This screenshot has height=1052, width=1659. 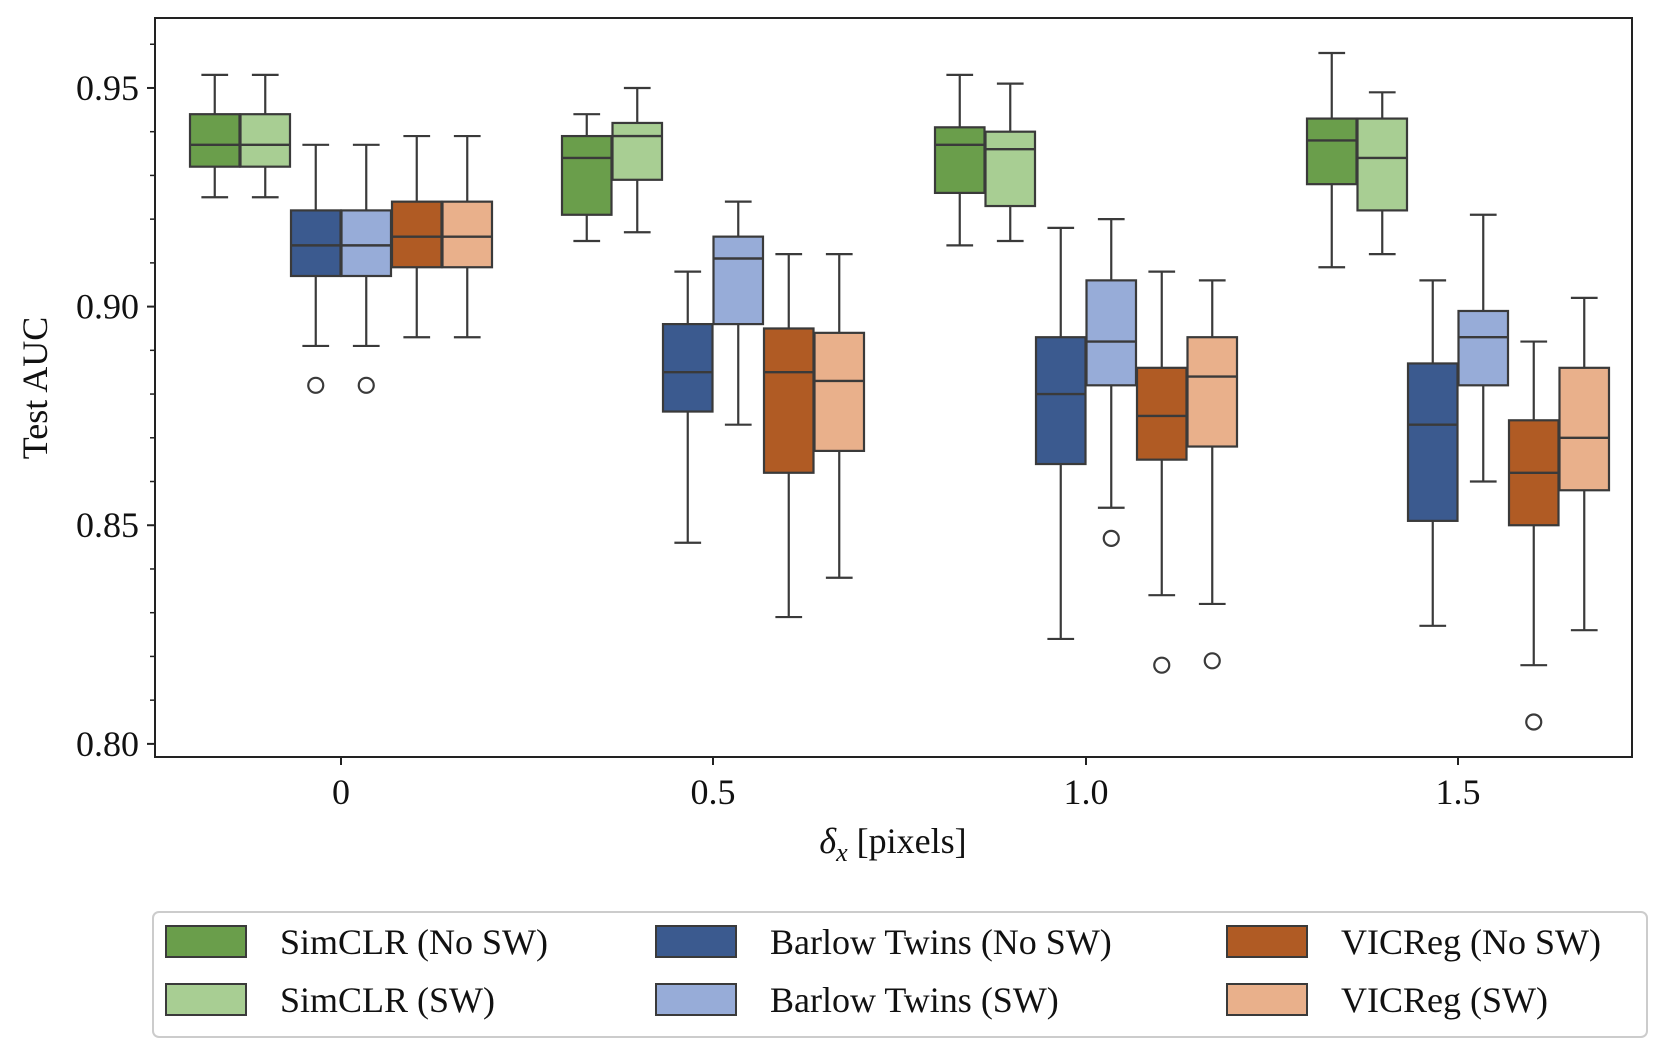 What do you see at coordinates (1458, 792) in the screenshot?
I see `x-tick-label: 1.5` at bounding box center [1458, 792].